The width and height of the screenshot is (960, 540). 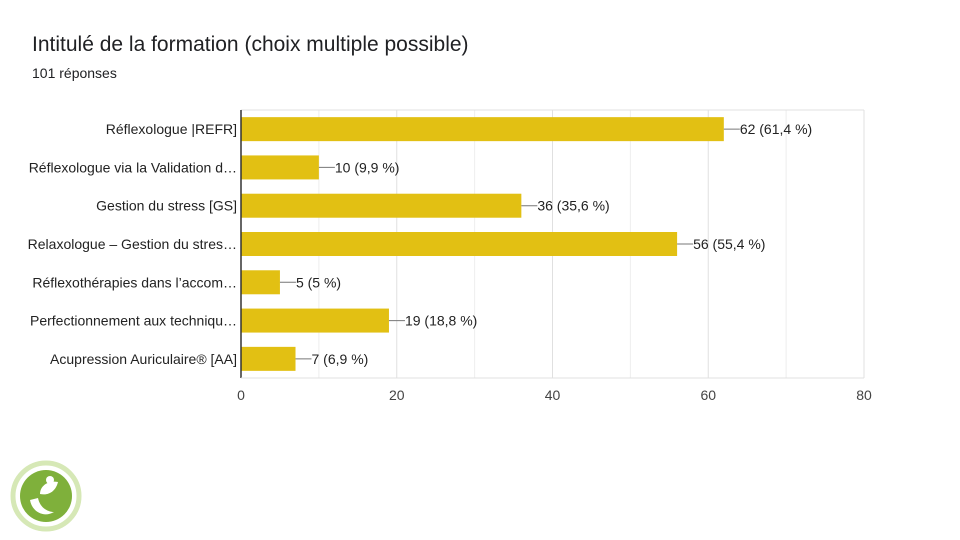 I want to click on data-label: 10 (9,9 %), so click(x=367, y=167).